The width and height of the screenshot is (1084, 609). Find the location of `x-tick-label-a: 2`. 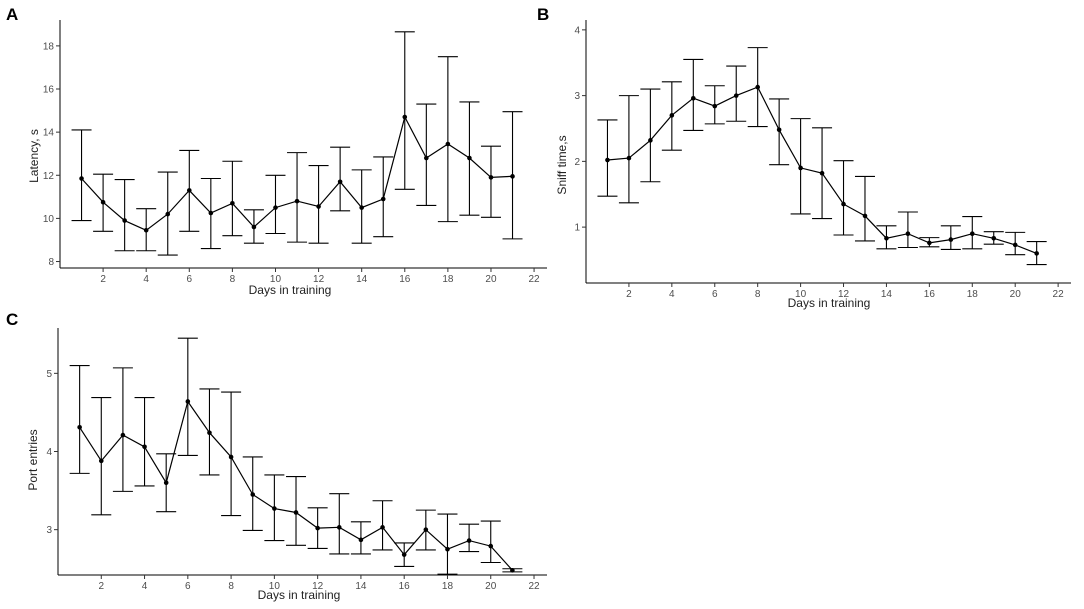

x-tick-label-a: 2 is located at coordinates (103, 279).